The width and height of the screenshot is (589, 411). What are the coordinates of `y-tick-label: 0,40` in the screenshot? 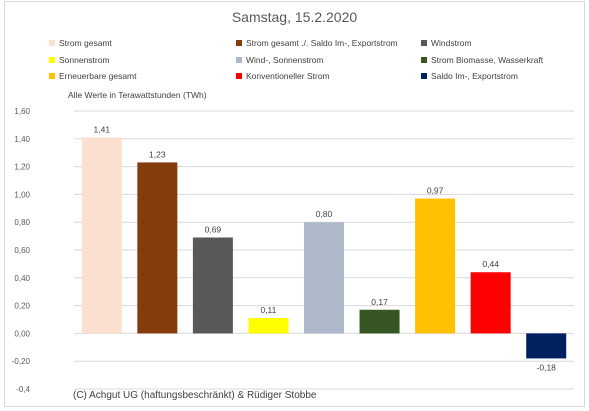 It's located at (22, 278).